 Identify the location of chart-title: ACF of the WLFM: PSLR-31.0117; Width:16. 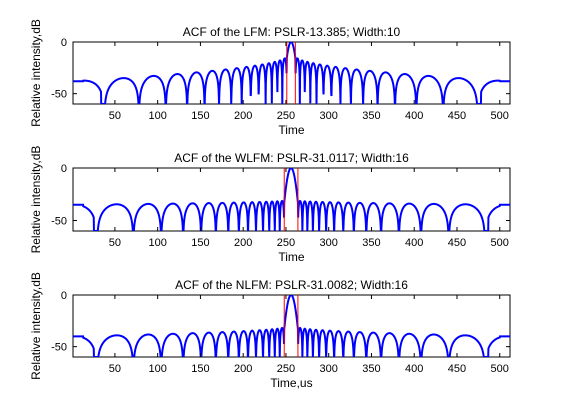
(291, 158).